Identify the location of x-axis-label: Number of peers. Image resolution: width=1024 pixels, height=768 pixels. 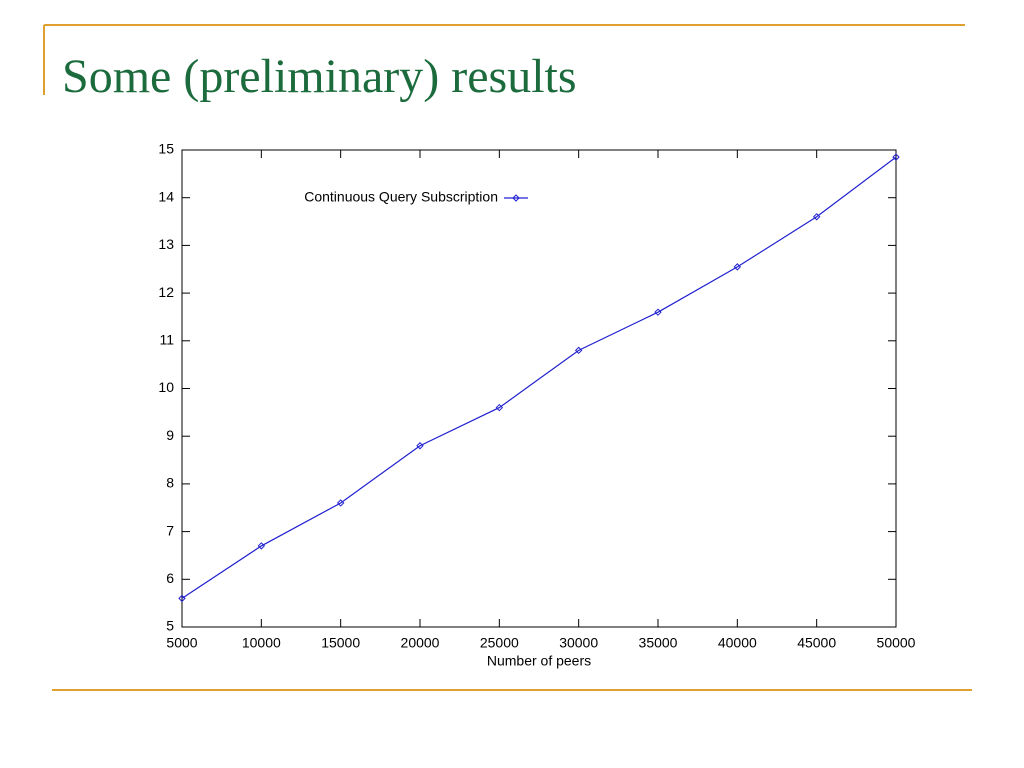
(539, 661).